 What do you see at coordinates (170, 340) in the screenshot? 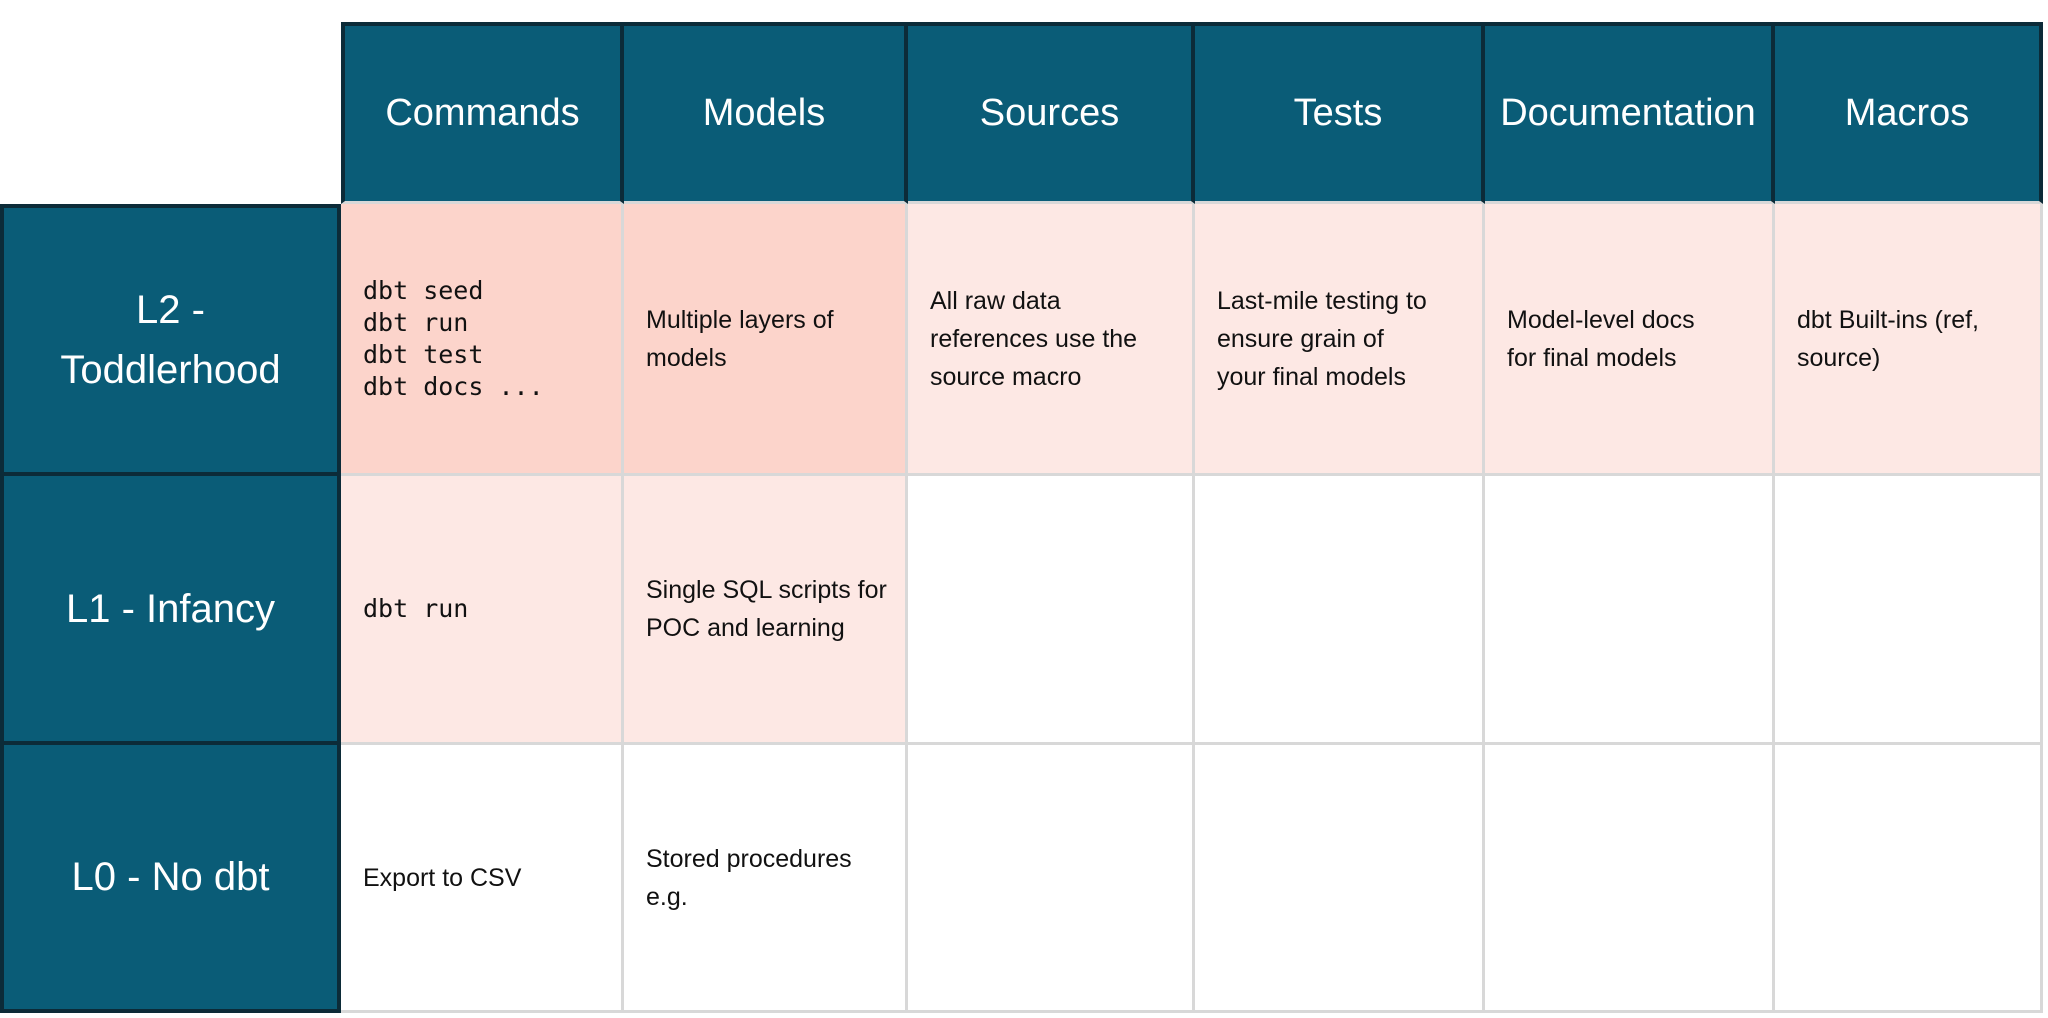
I see `row-header-l2-toddlerhood: L2 - Toddlerhood` at bounding box center [170, 340].